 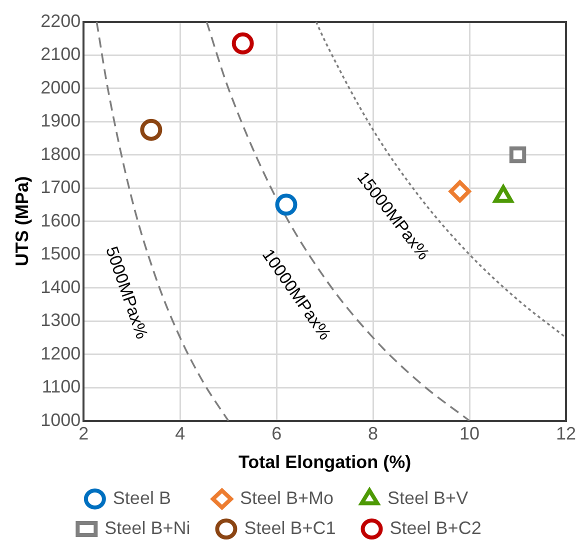 What do you see at coordinates (60, 187) in the screenshot?
I see `y-tick-label: 1700` at bounding box center [60, 187].